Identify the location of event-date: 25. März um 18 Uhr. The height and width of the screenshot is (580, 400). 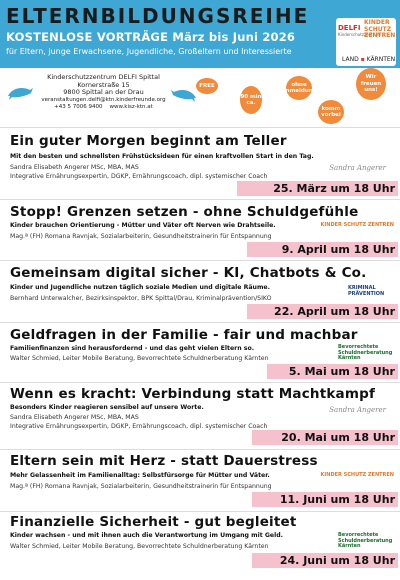
(317, 188).